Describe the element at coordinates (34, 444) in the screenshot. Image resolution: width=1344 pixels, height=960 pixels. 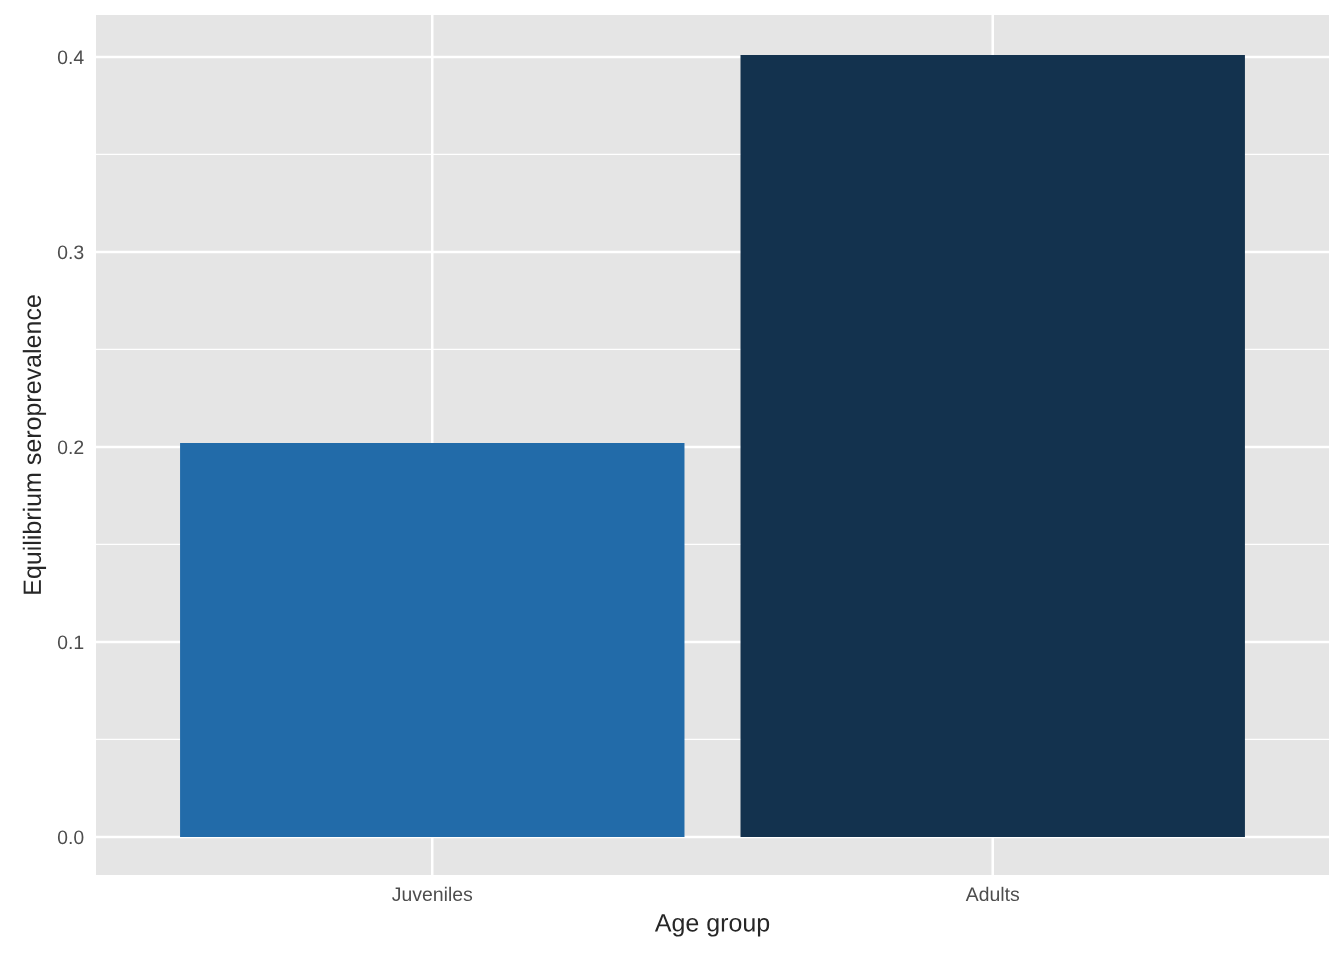
I see `y-axis-title: Equilibrium seroprevalence` at that location.